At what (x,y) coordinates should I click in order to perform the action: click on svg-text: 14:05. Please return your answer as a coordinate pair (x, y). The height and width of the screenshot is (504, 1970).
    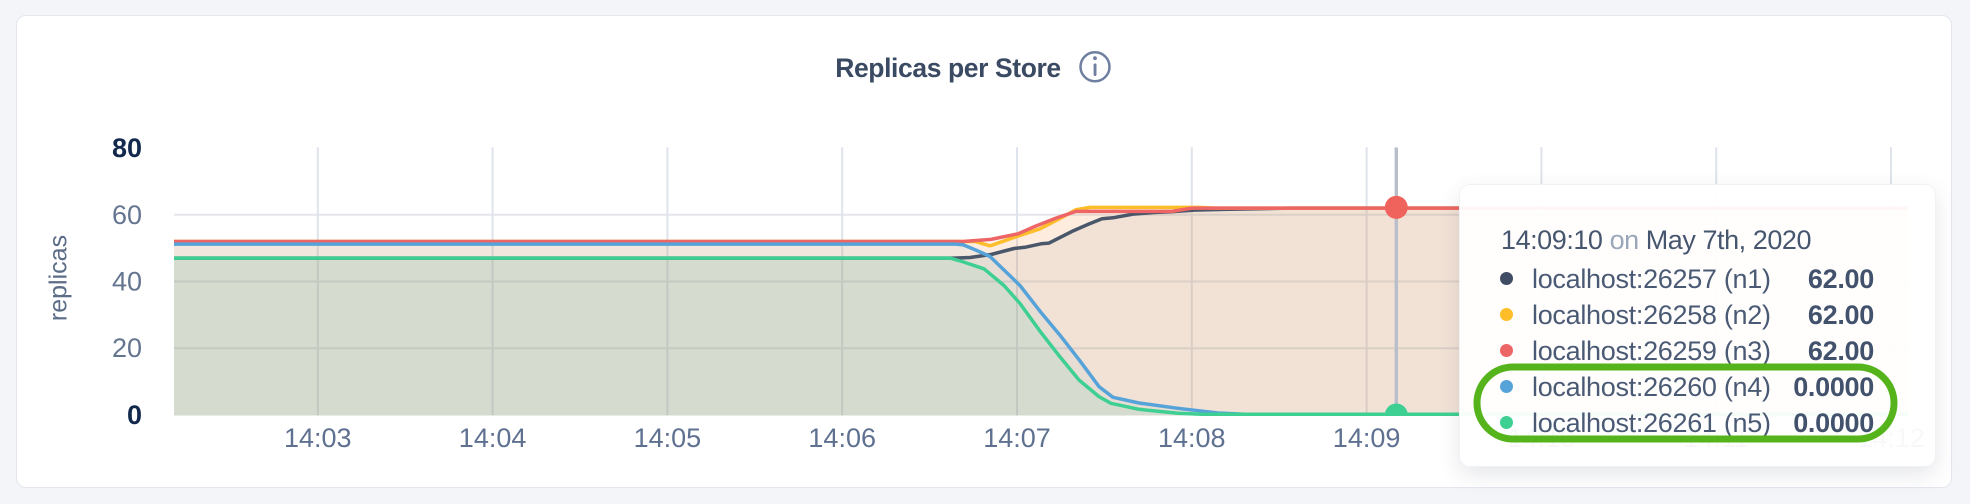
    Looking at the image, I should click on (668, 438).